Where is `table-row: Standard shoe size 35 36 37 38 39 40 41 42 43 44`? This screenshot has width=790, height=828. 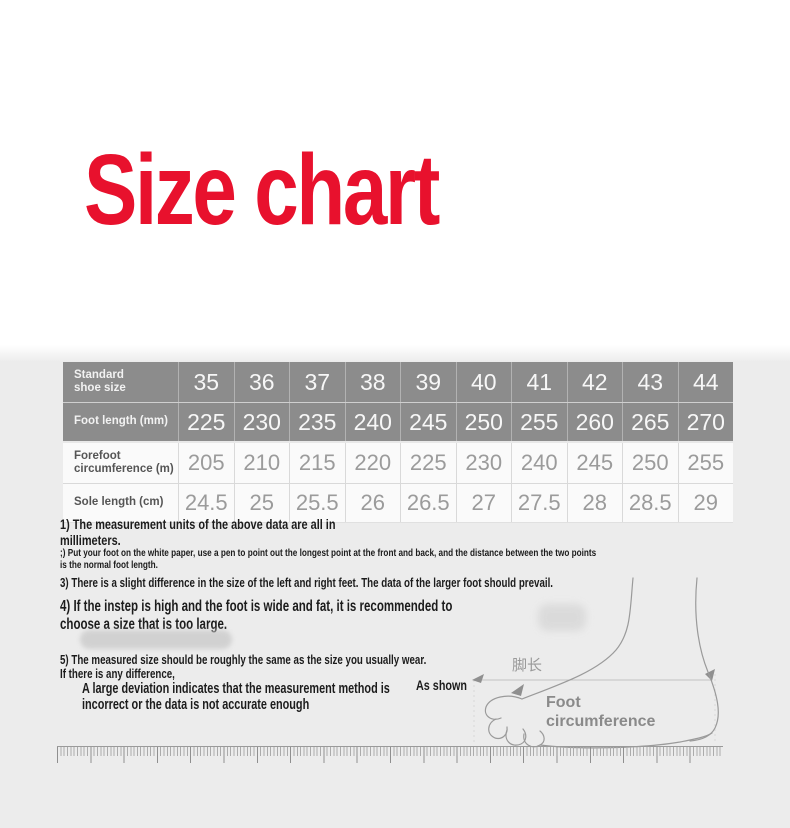
table-row: Standard shoe size 35 36 37 38 39 40 41 42 43 44 is located at coordinates (398, 382).